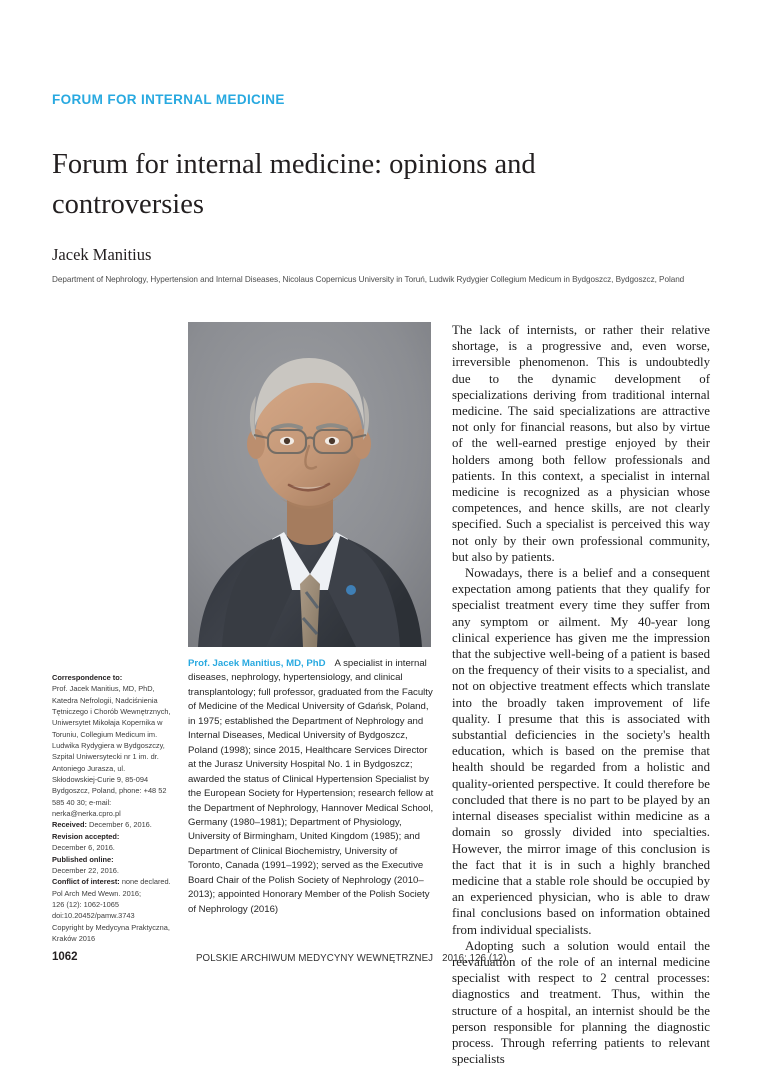 Image resolution: width=768 pixels, height=1067 pixels. Describe the element at coordinates (111, 927) in the screenshot. I see `copyright-line-1: Copyright by Medycyna Praktyczna,` at that location.